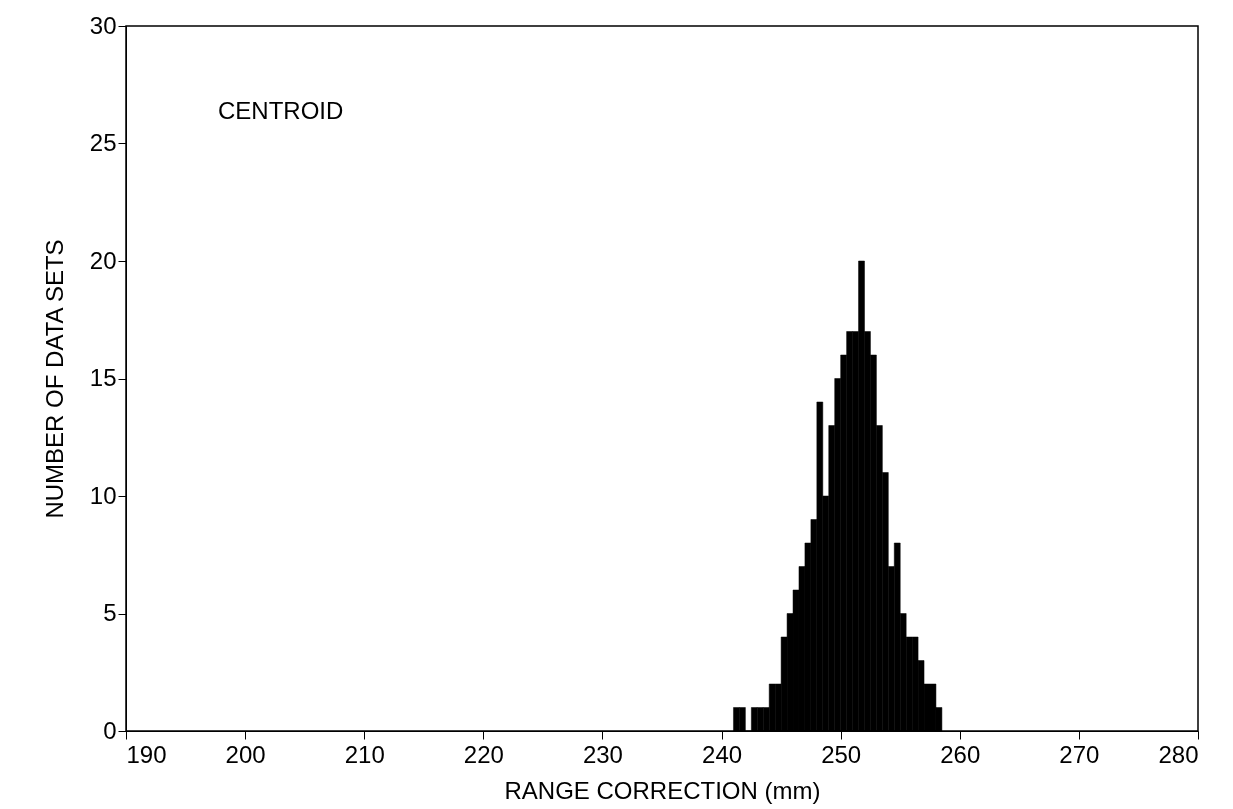  Describe the element at coordinates (110, 730) in the screenshot. I see `y-tick-label: 0` at that location.